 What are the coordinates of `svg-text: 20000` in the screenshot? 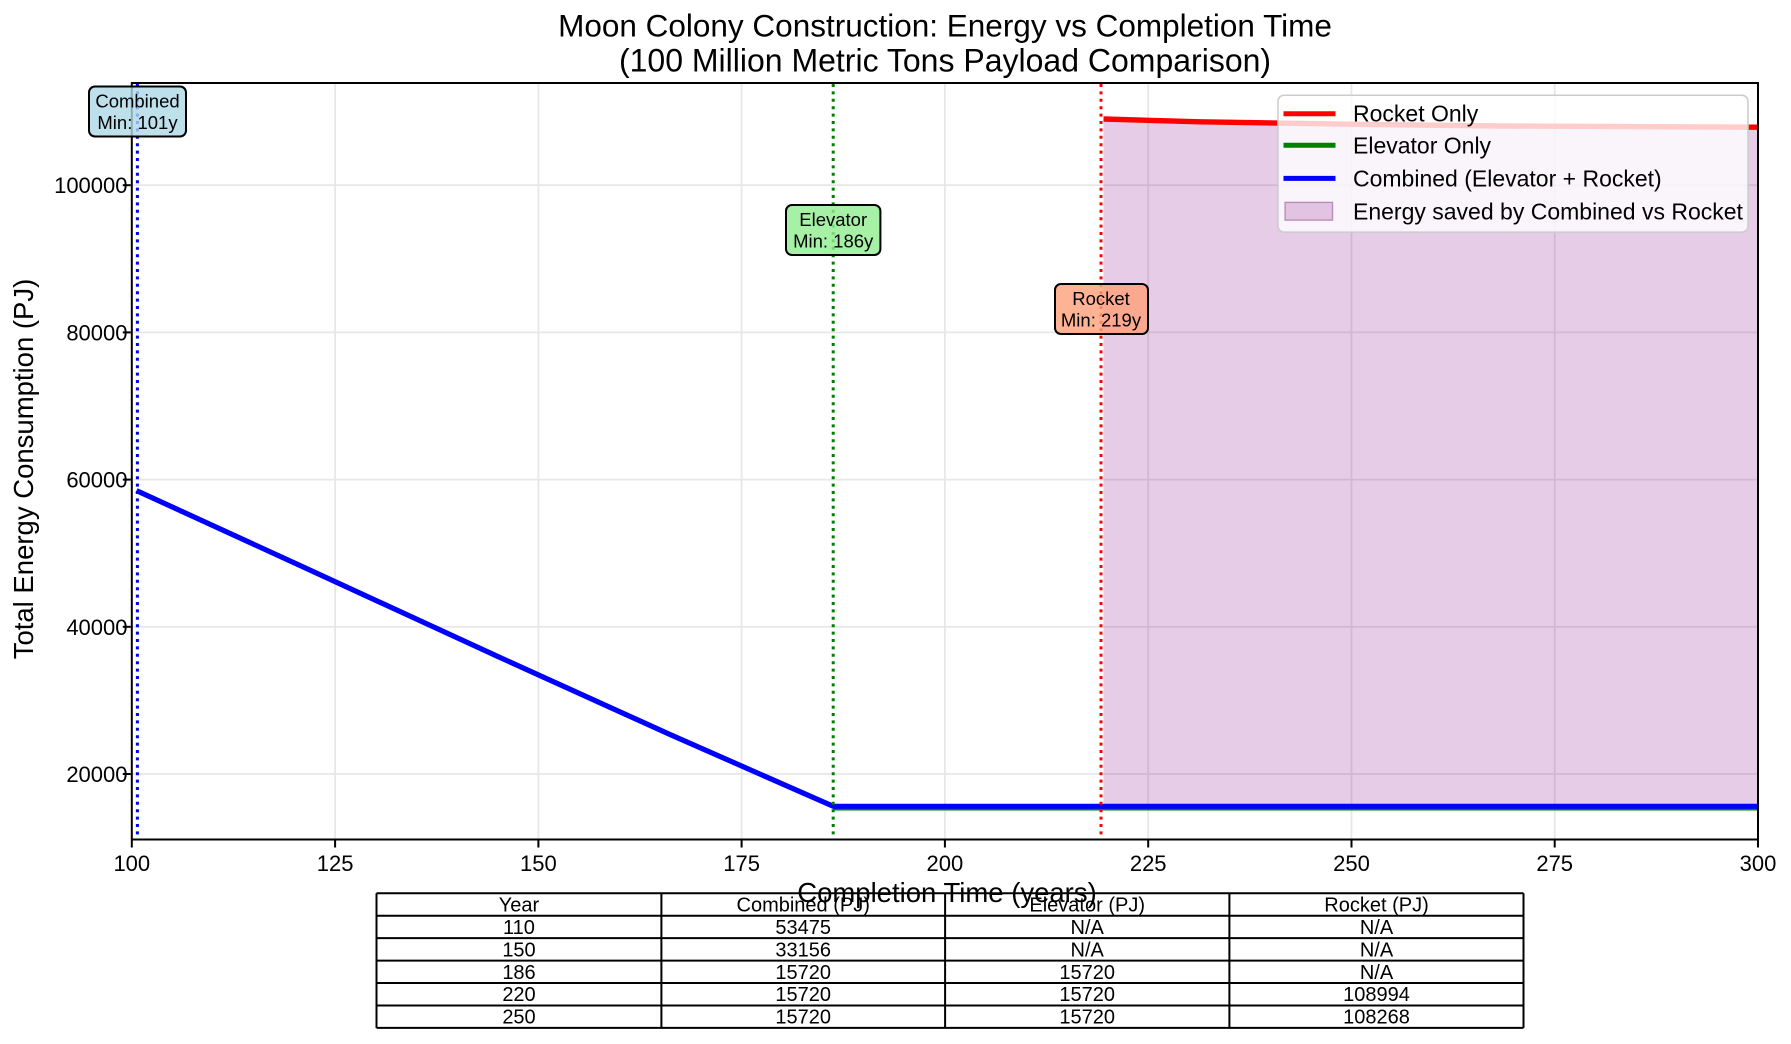 It's located at (96, 774).